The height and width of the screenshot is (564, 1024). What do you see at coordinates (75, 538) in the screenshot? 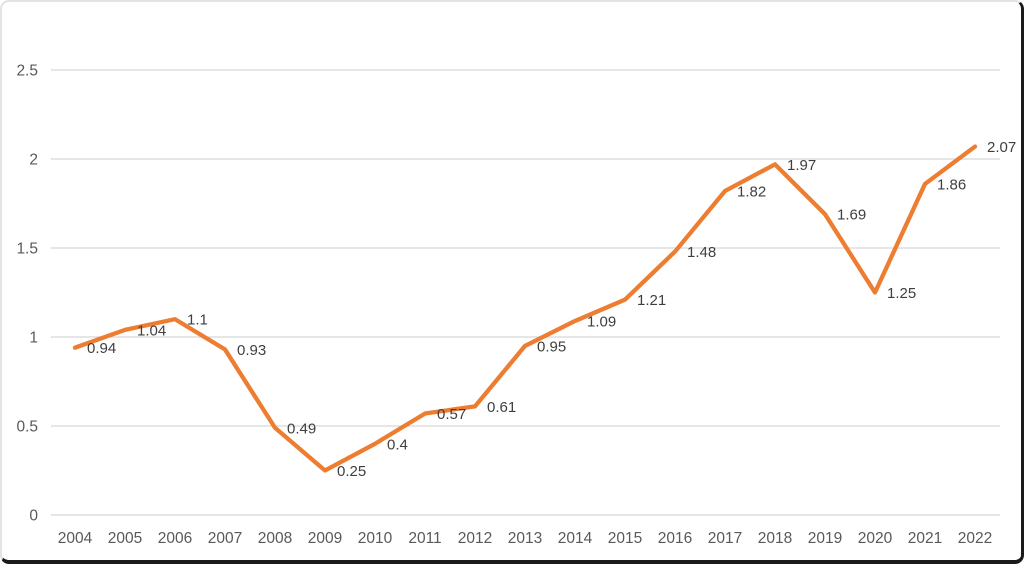
I see `x-axis-tick-label: 2004` at bounding box center [75, 538].